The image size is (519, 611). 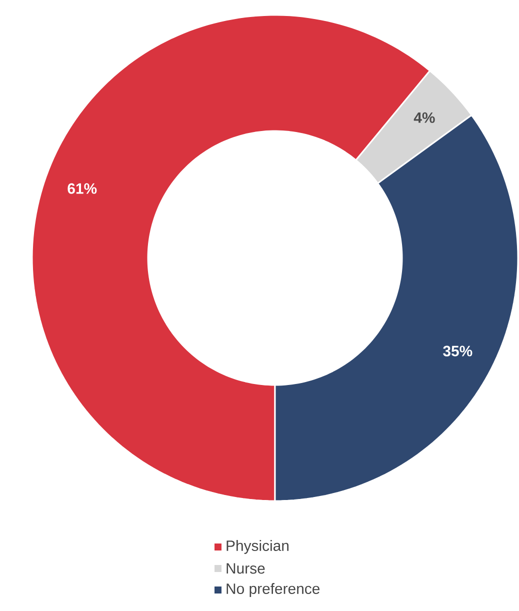 I want to click on legend-label: Nurse, so click(x=245, y=568).